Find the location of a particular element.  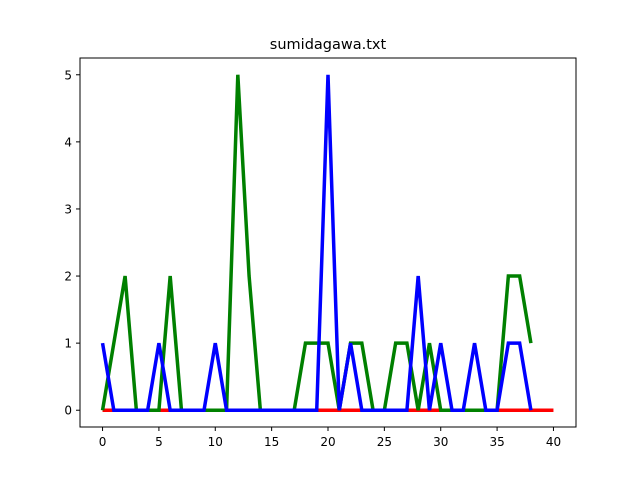

y-tick-label: 0 is located at coordinates (68, 411).